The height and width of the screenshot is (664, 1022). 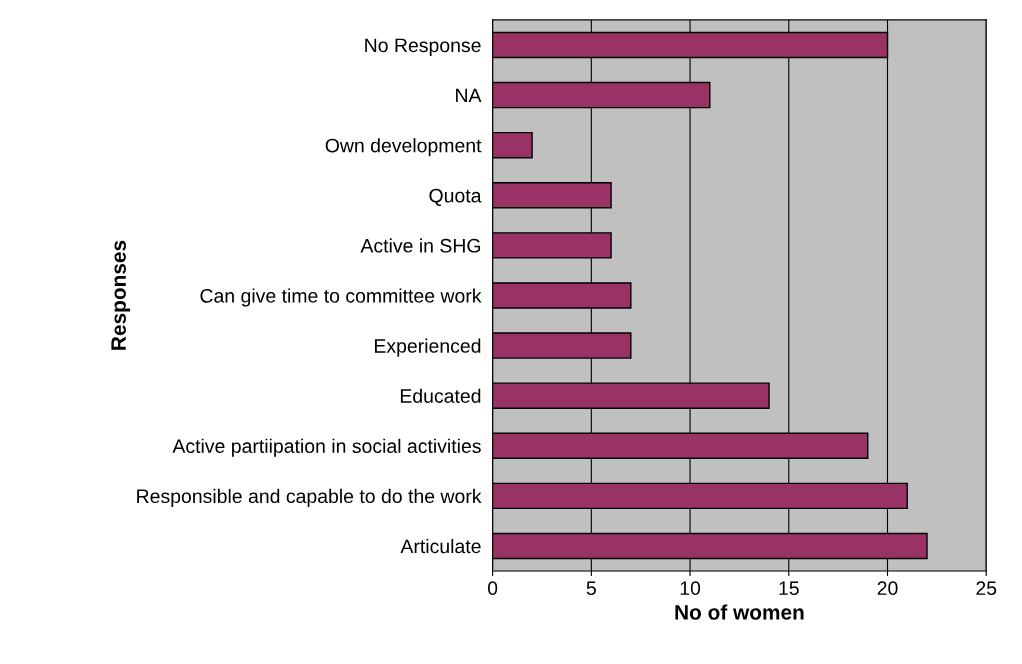 What do you see at coordinates (440, 546) in the screenshot?
I see `y-tick-label: Articulate` at bounding box center [440, 546].